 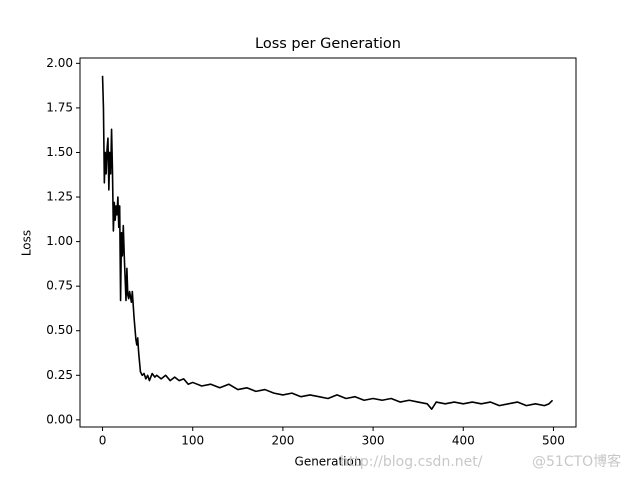 I want to click on y-tick-label: 2.00, so click(x=59, y=63).